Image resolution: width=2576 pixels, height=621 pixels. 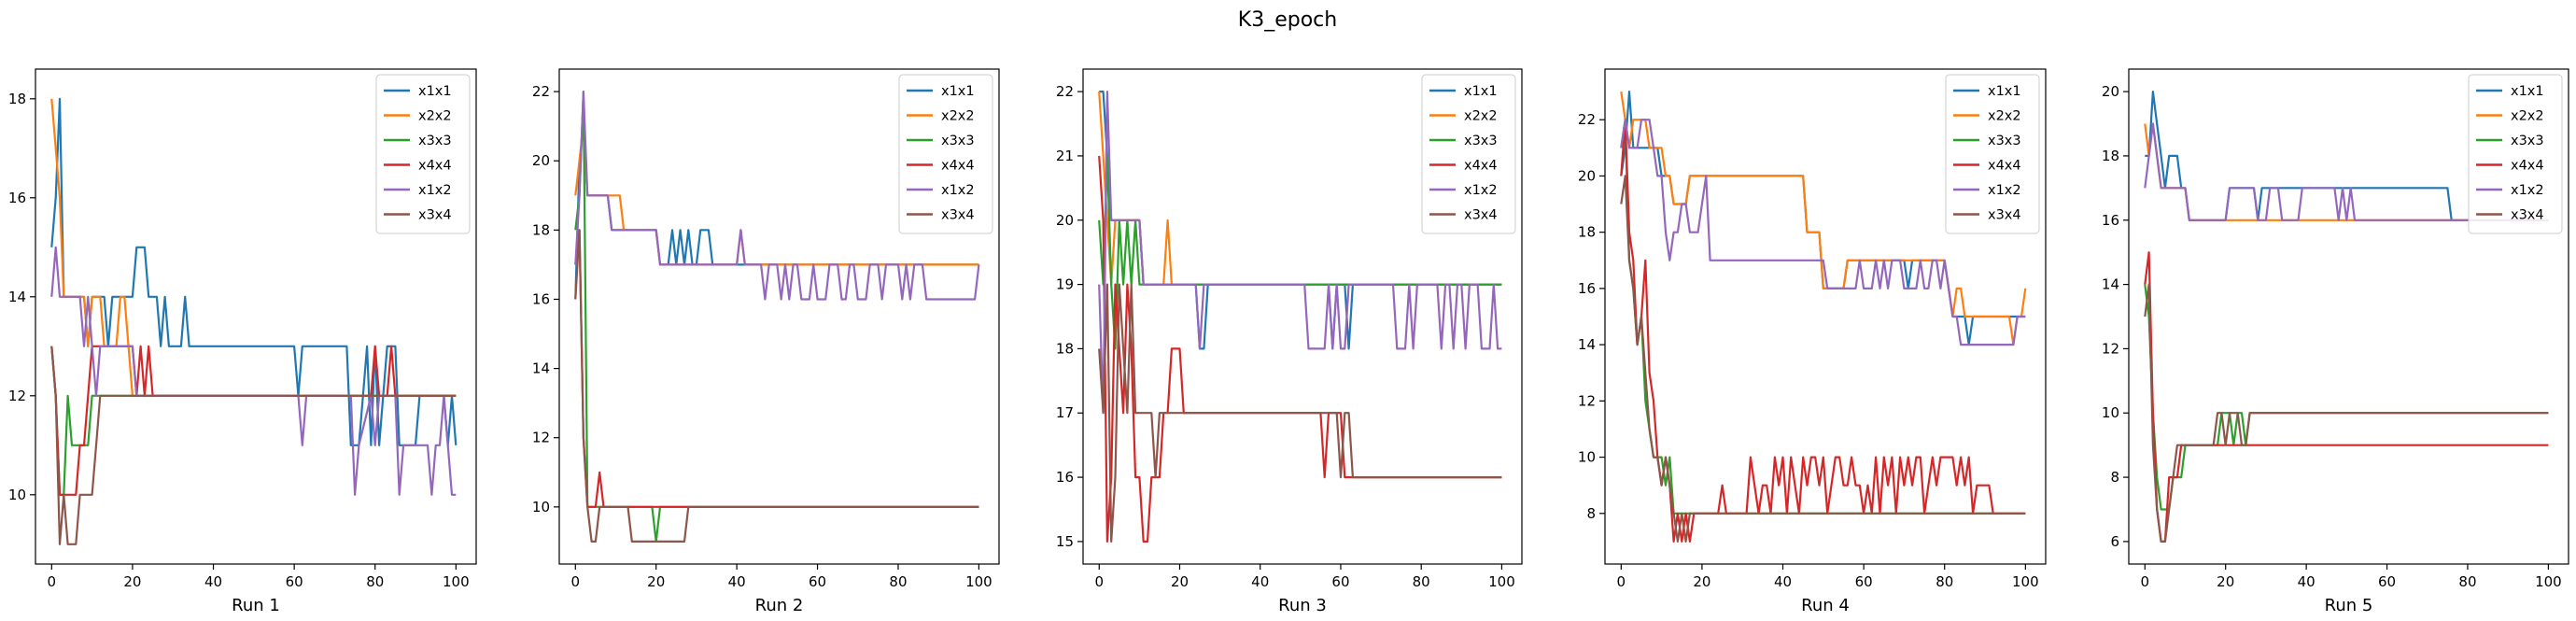 What do you see at coordinates (1302, 606) in the screenshot?
I see `x-axis-label: Run 3` at bounding box center [1302, 606].